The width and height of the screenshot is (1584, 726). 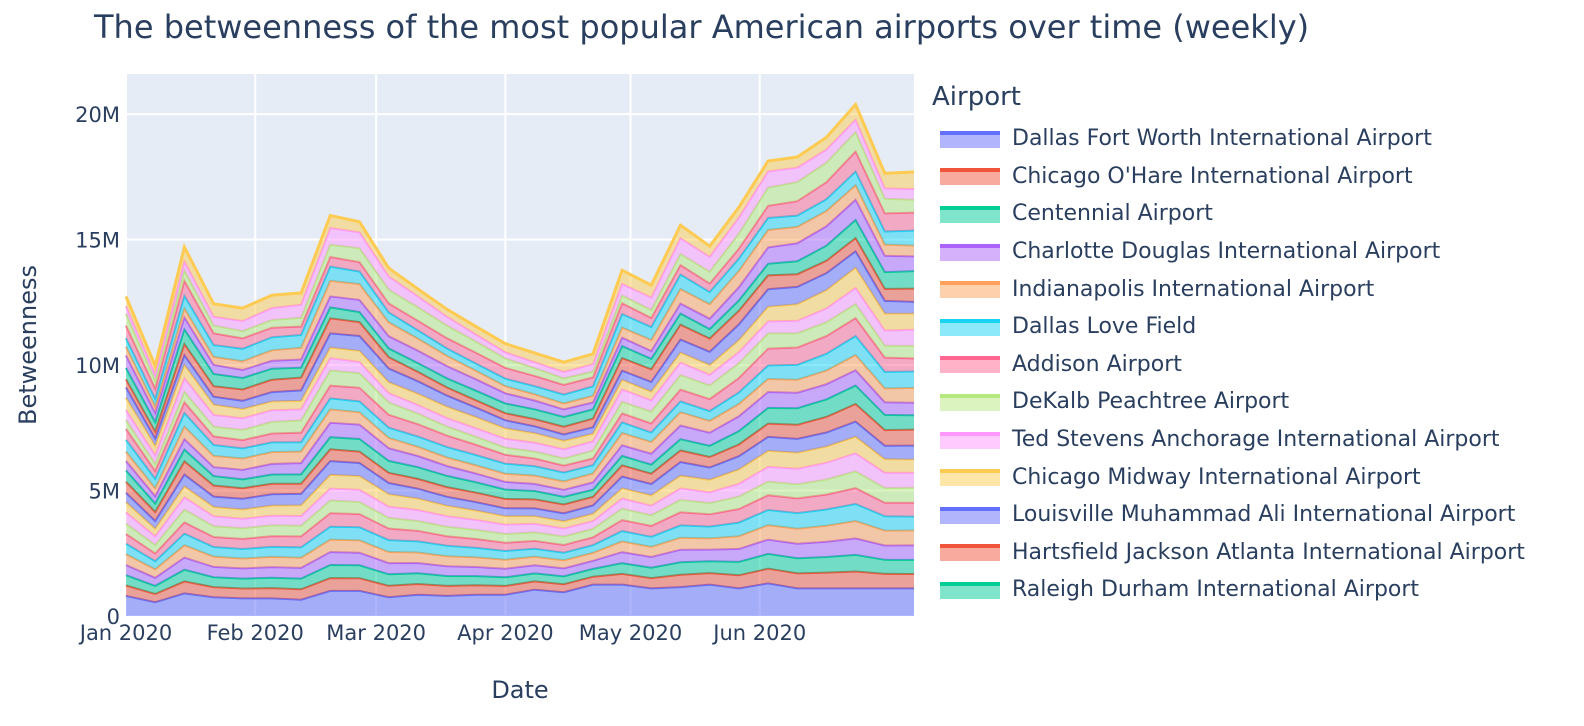 What do you see at coordinates (97, 115) in the screenshot?
I see `y-tick-label: 20M` at bounding box center [97, 115].